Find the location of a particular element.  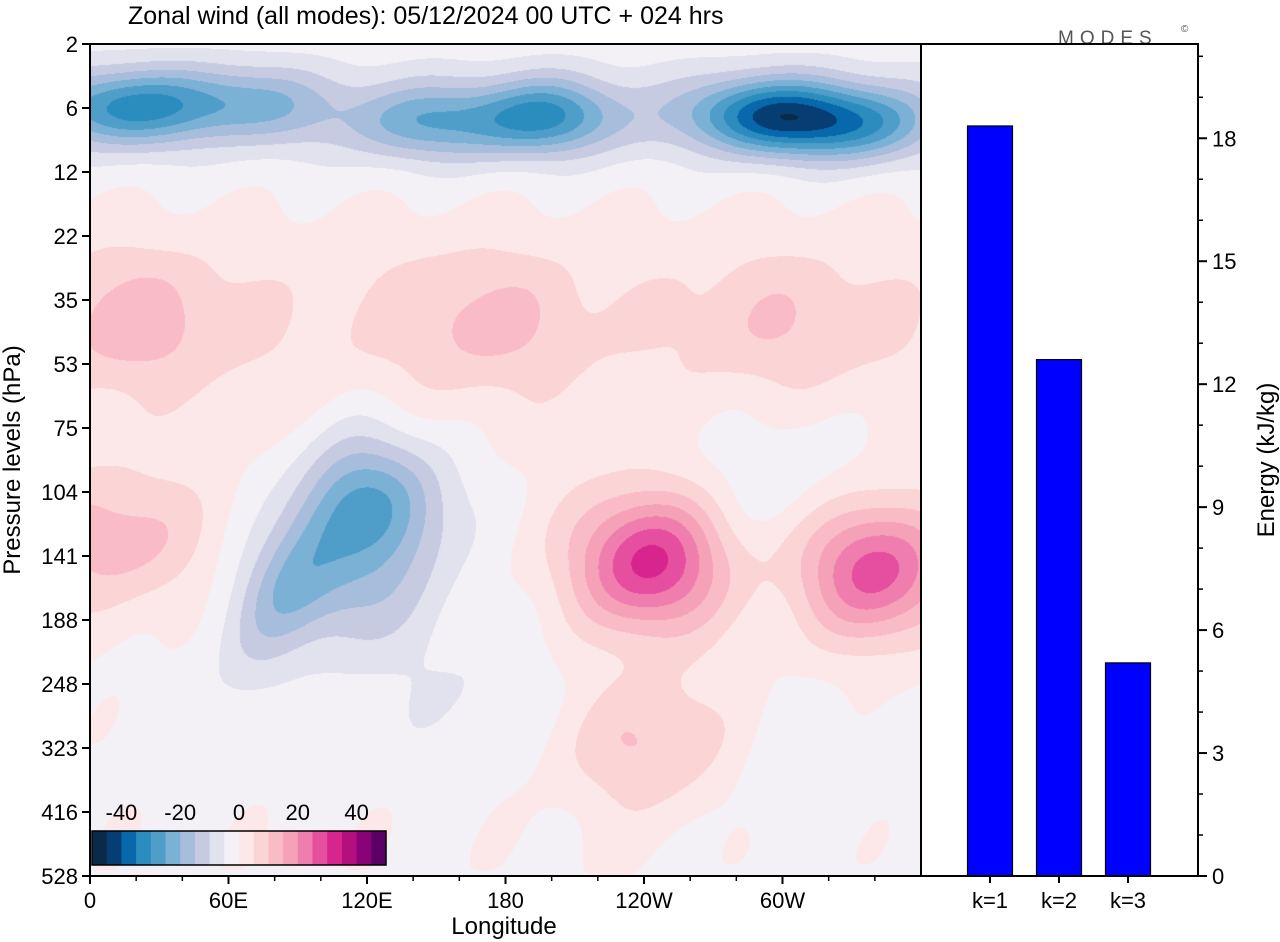

longitude-tick-label: 60W is located at coordinates (782, 900).